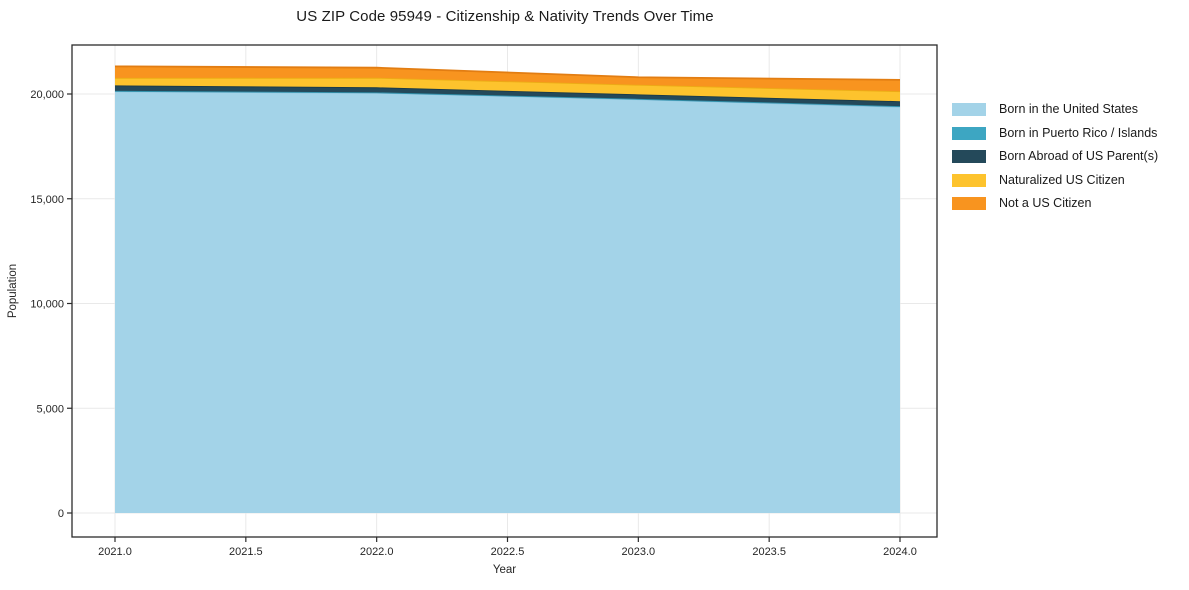 Image resolution: width=1189 pixels, height=590 pixels. Describe the element at coordinates (639, 552) in the screenshot. I see `x-tick-label: 2023.0` at that location.